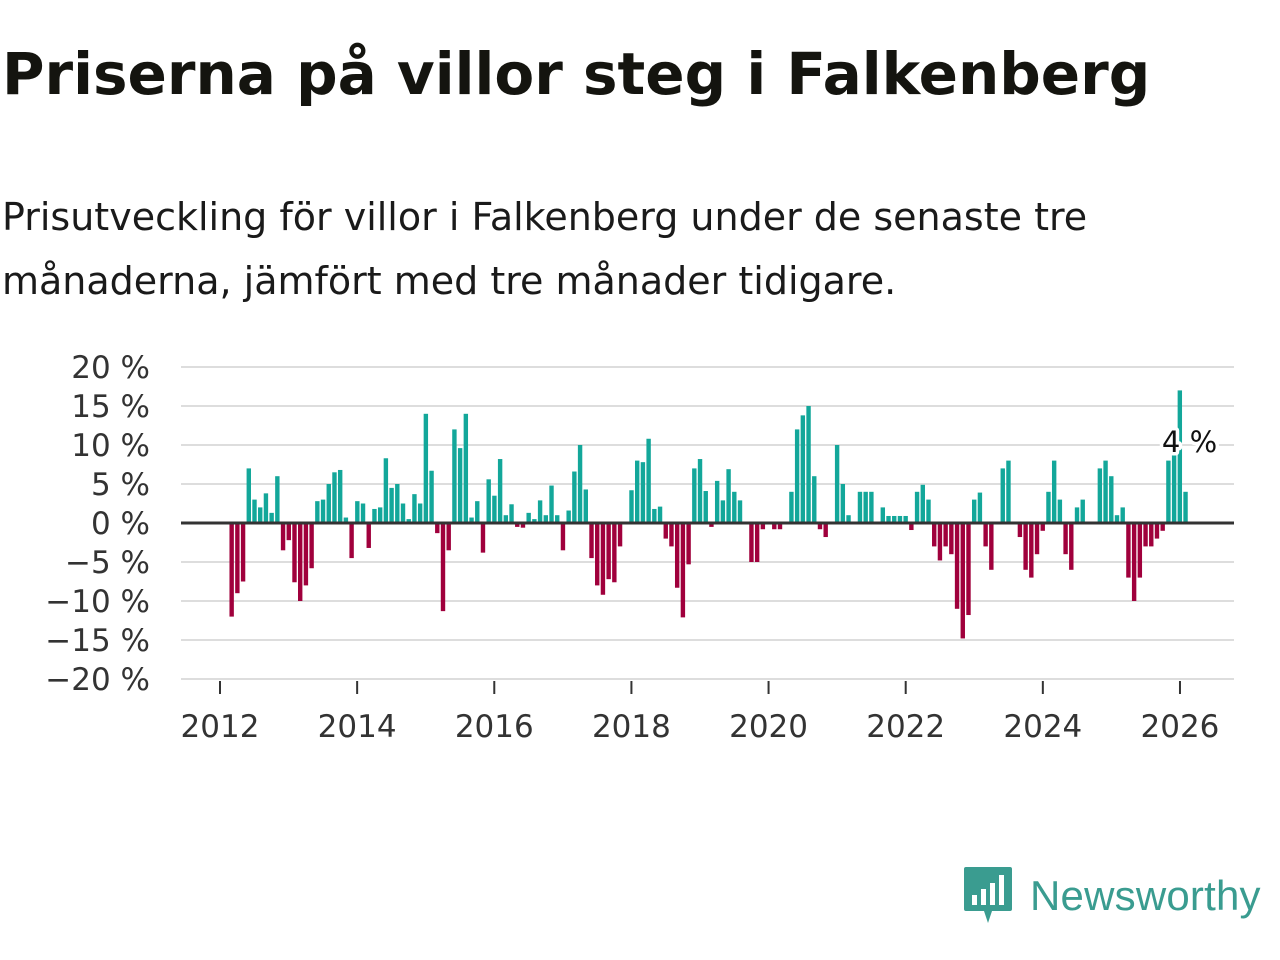 This screenshot has height=960, width=1280. What do you see at coordinates (97, 524) in the screenshot?
I see `y-axis-labels: 20 %15 %10 %5 %0 %−5 %−10 %−15 %−20 %` at bounding box center [97, 524].